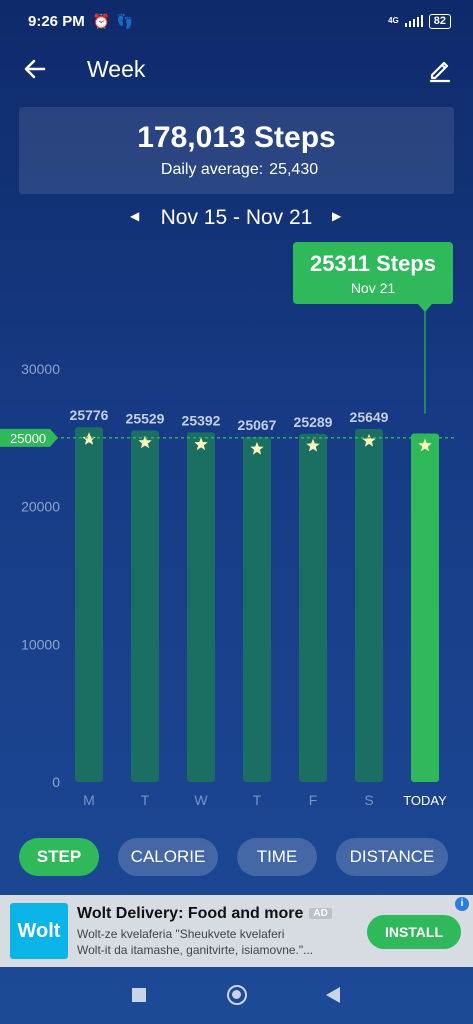 The image size is (473, 1024). What do you see at coordinates (373, 263) in the screenshot?
I see `tooltip-steps: 25311 Steps` at bounding box center [373, 263].